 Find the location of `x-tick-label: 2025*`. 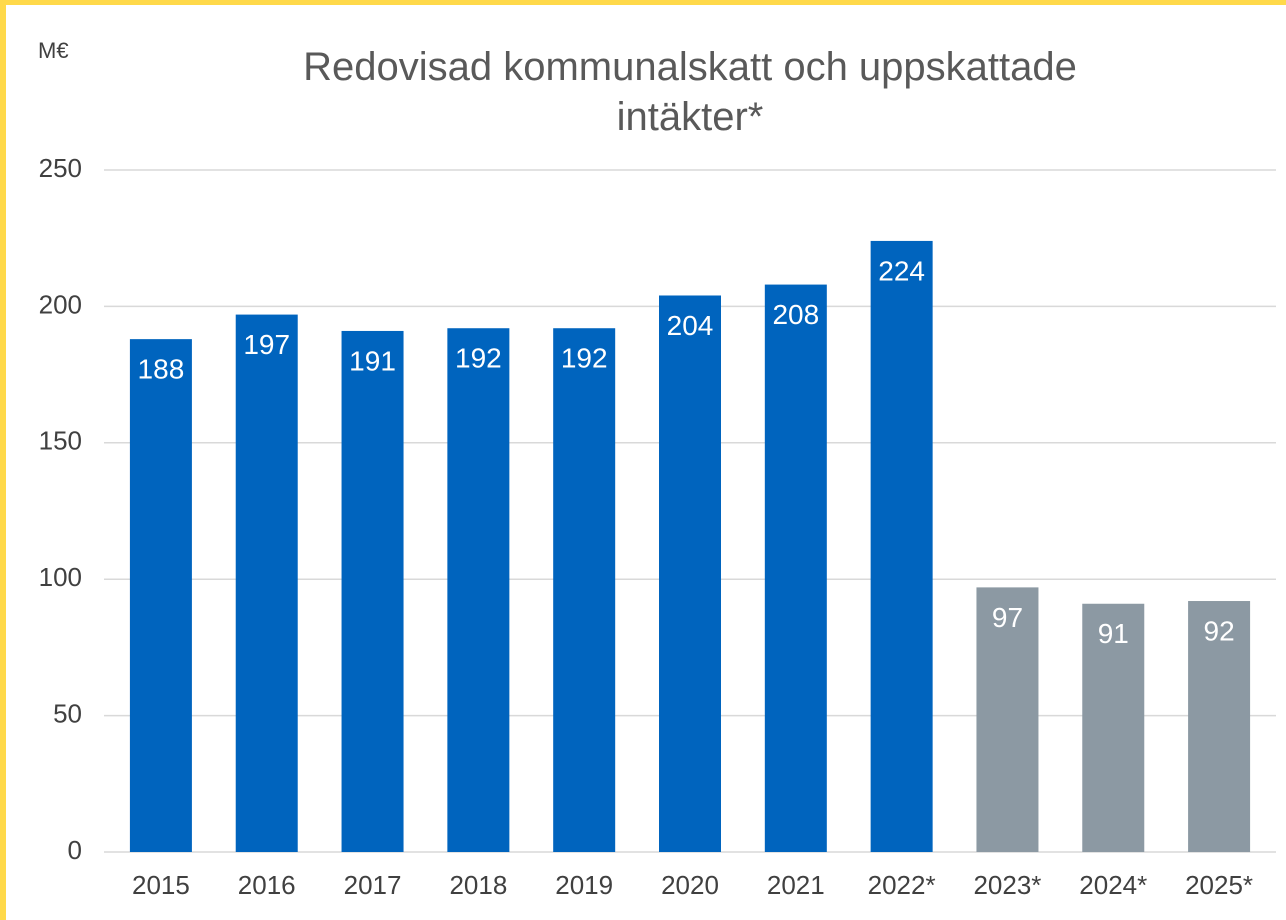

x-tick-label: 2025* is located at coordinates (1219, 885).